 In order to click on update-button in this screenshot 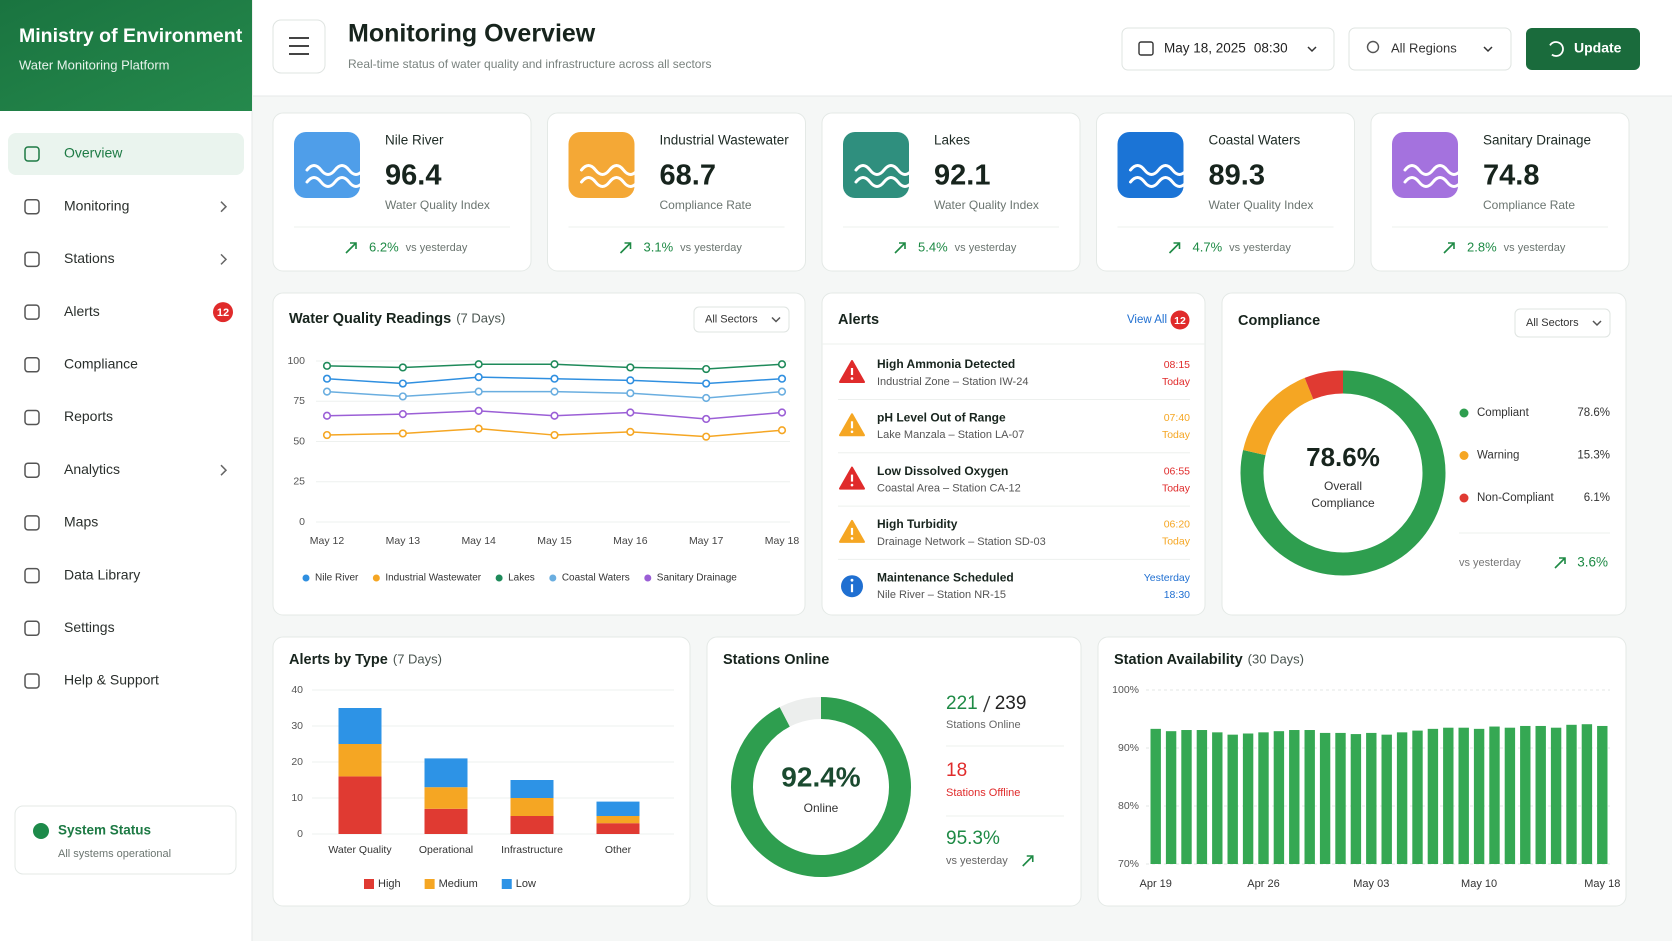, I will do `click(1583, 49)`.